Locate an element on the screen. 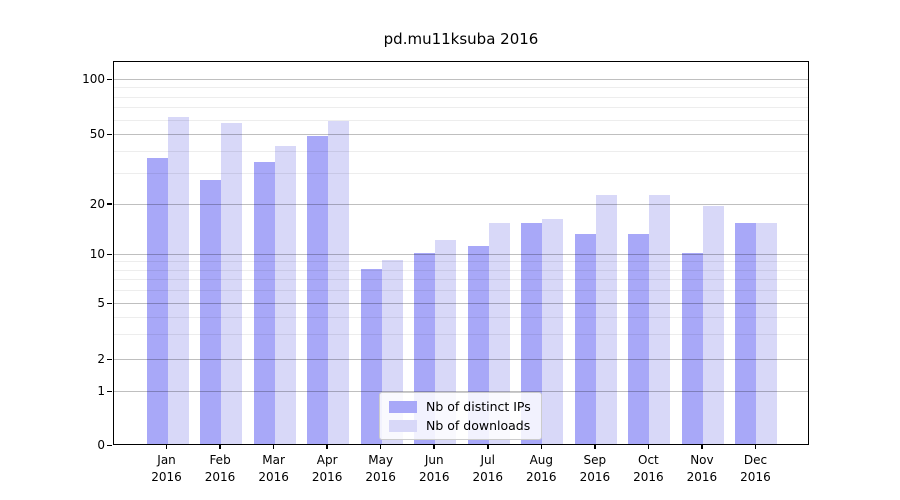 The image size is (900, 500). xtick-label-feb-2016: Feb 2016 is located at coordinates (220, 469).